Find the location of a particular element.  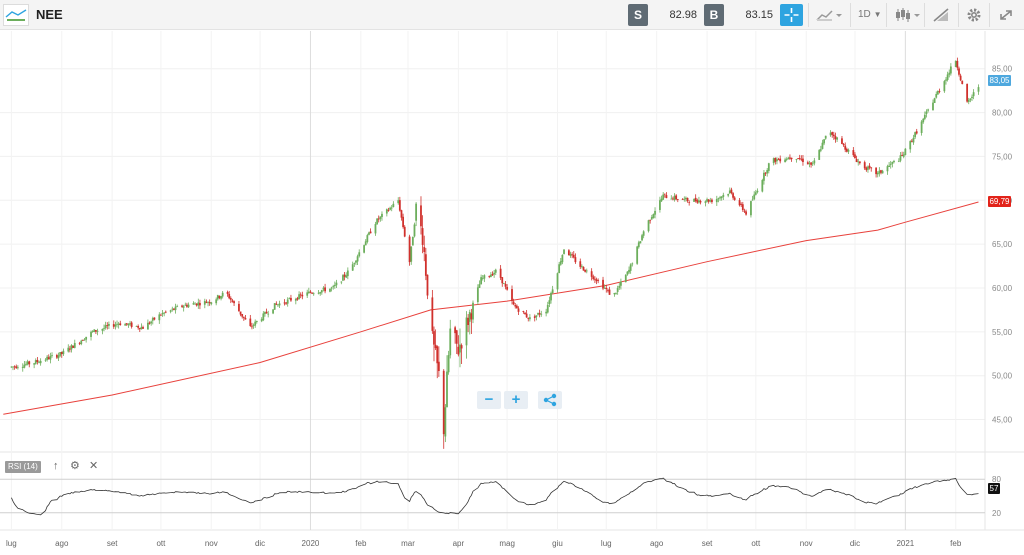

buy-button: B is located at coordinates (714, 15).